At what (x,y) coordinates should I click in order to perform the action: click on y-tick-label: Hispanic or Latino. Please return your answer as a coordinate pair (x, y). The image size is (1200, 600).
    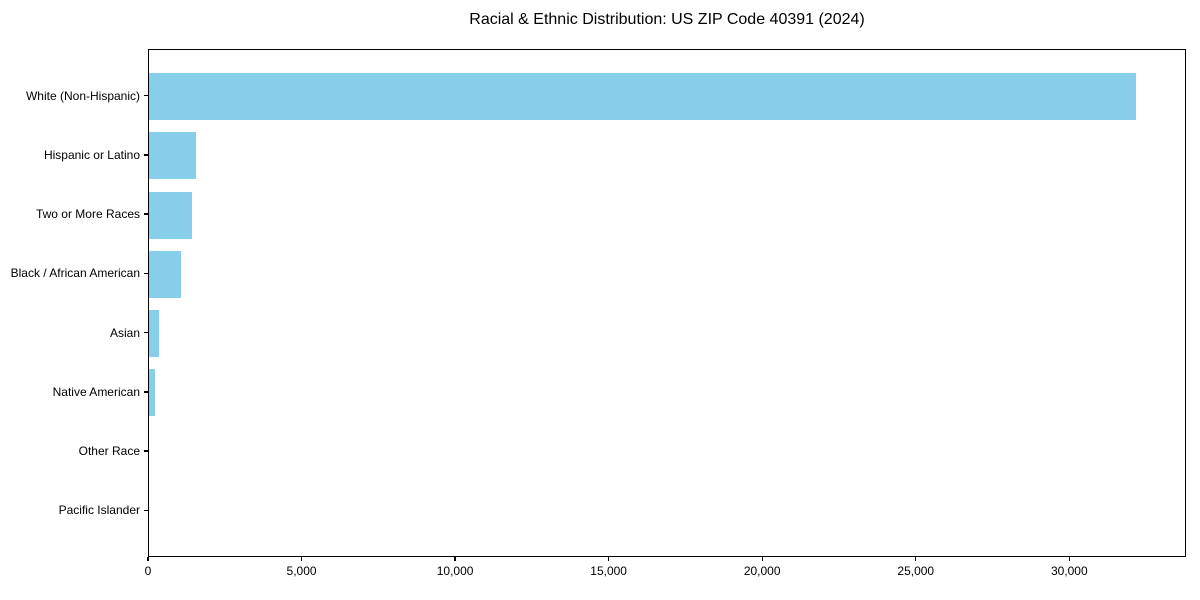
    Looking at the image, I should click on (91, 154).